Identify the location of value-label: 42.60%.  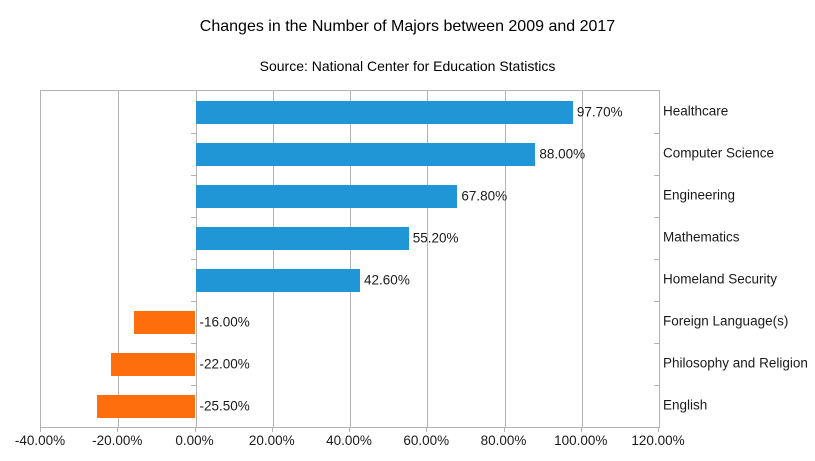
(387, 280).